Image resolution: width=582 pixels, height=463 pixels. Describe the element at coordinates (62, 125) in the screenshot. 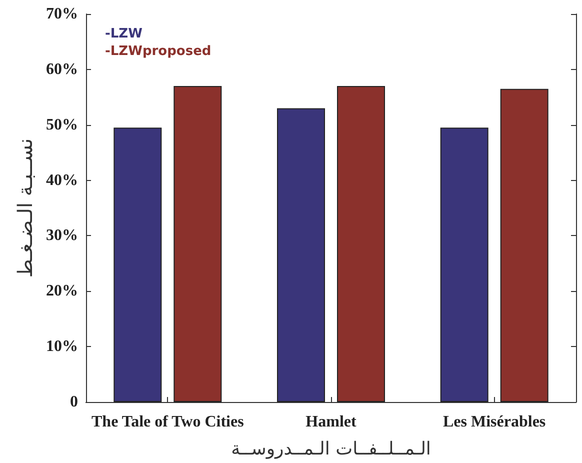

I see `y-tick-label: 50%` at that location.